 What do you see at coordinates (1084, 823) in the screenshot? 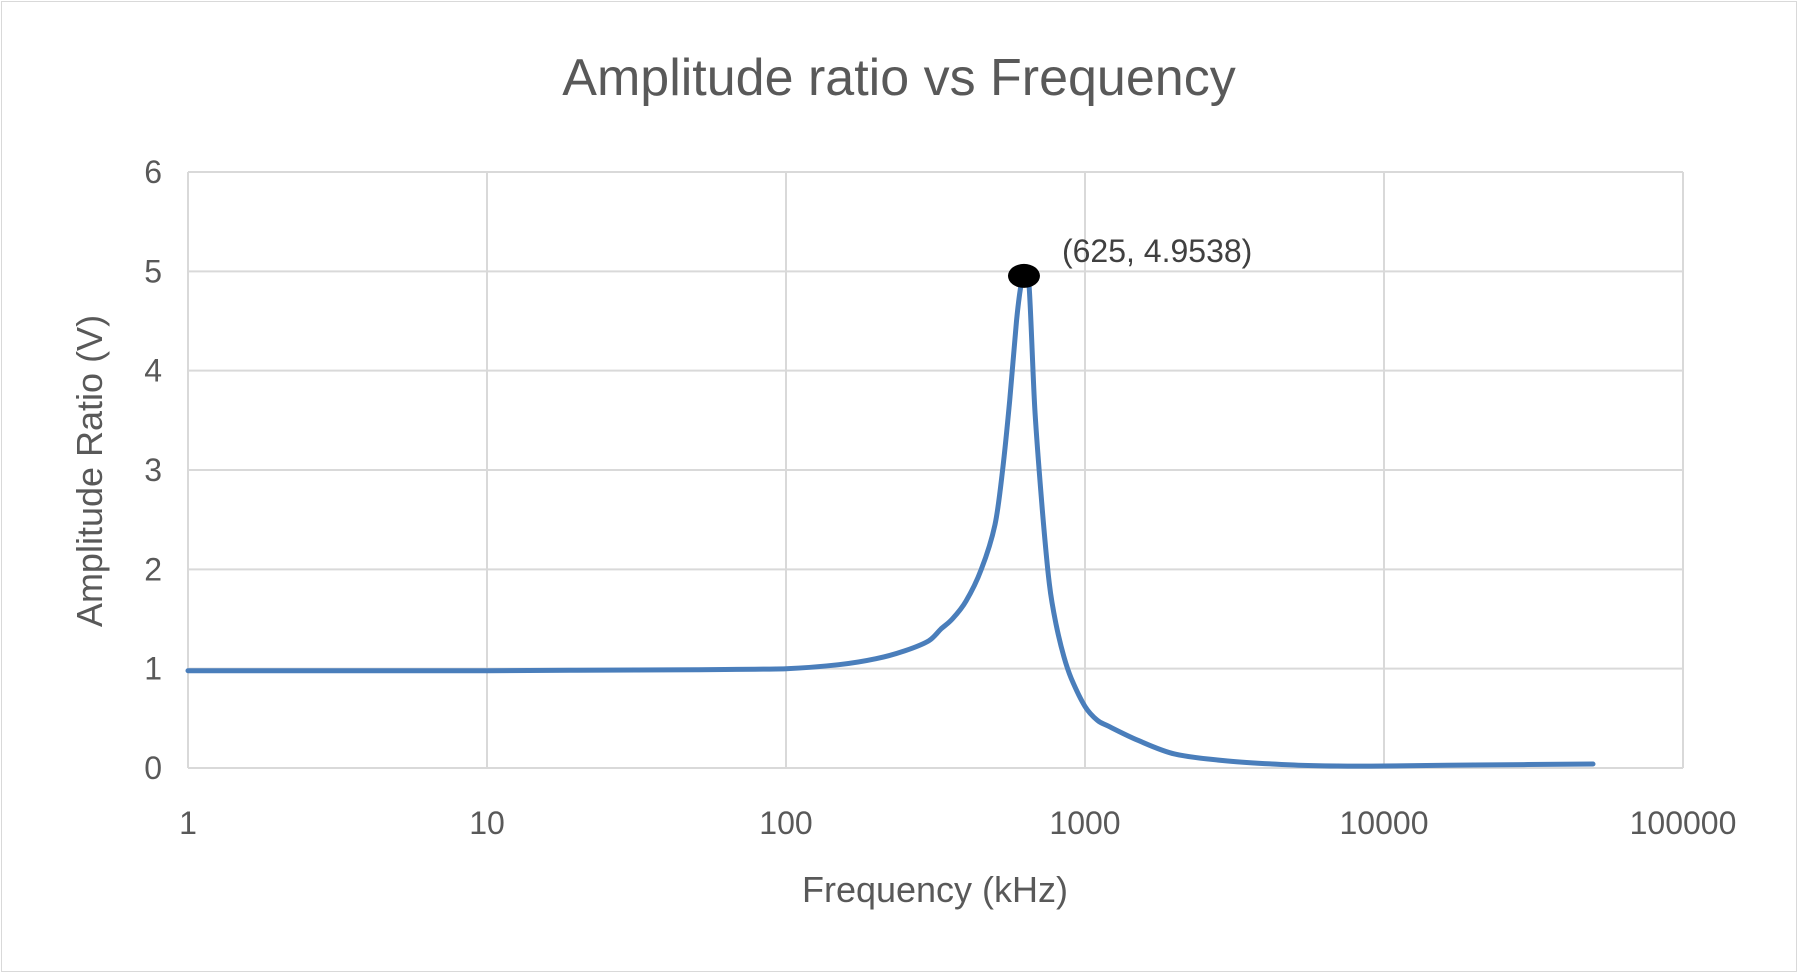
I see `x-tick-label: 1000` at bounding box center [1084, 823].